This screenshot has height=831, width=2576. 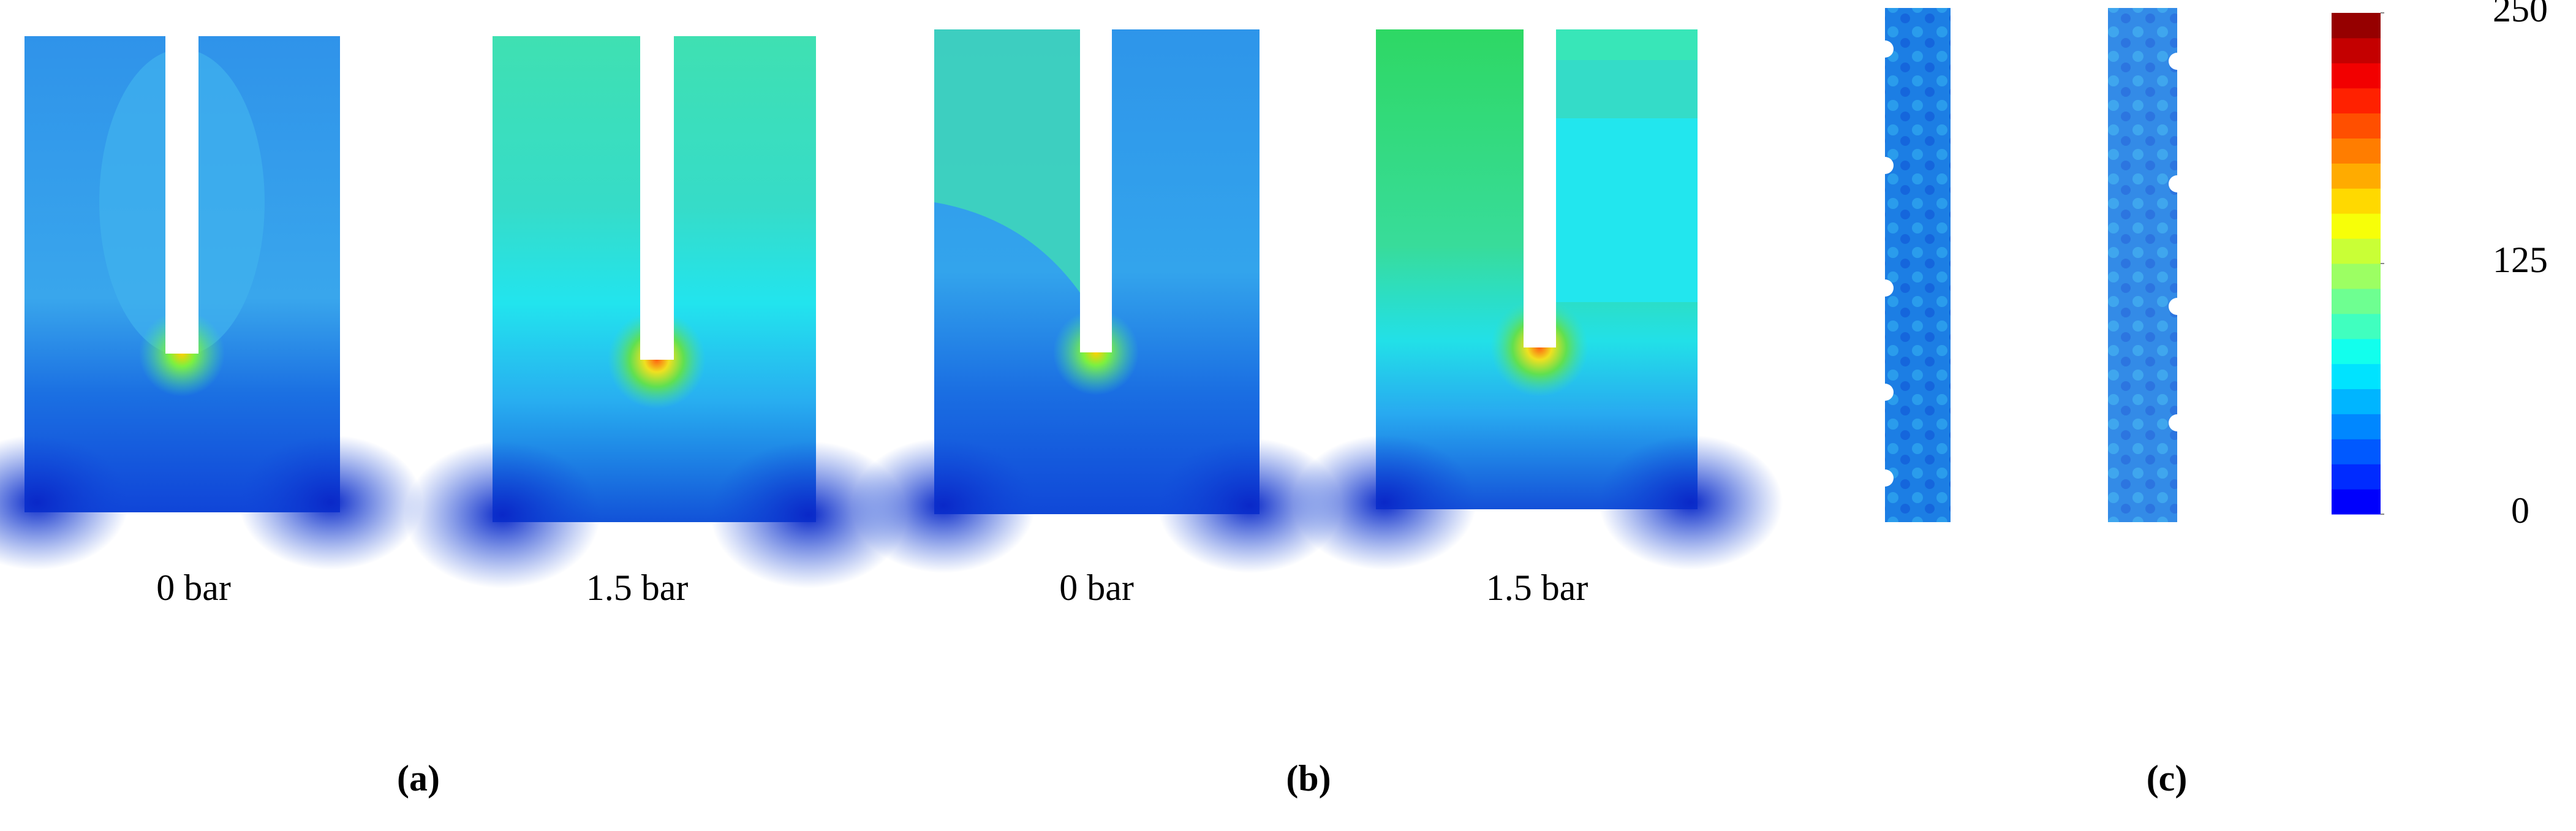 What do you see at coordinates (418, 778) in the screenshot?
I see `panel-label: (a)` at bounding box center [418, 778].